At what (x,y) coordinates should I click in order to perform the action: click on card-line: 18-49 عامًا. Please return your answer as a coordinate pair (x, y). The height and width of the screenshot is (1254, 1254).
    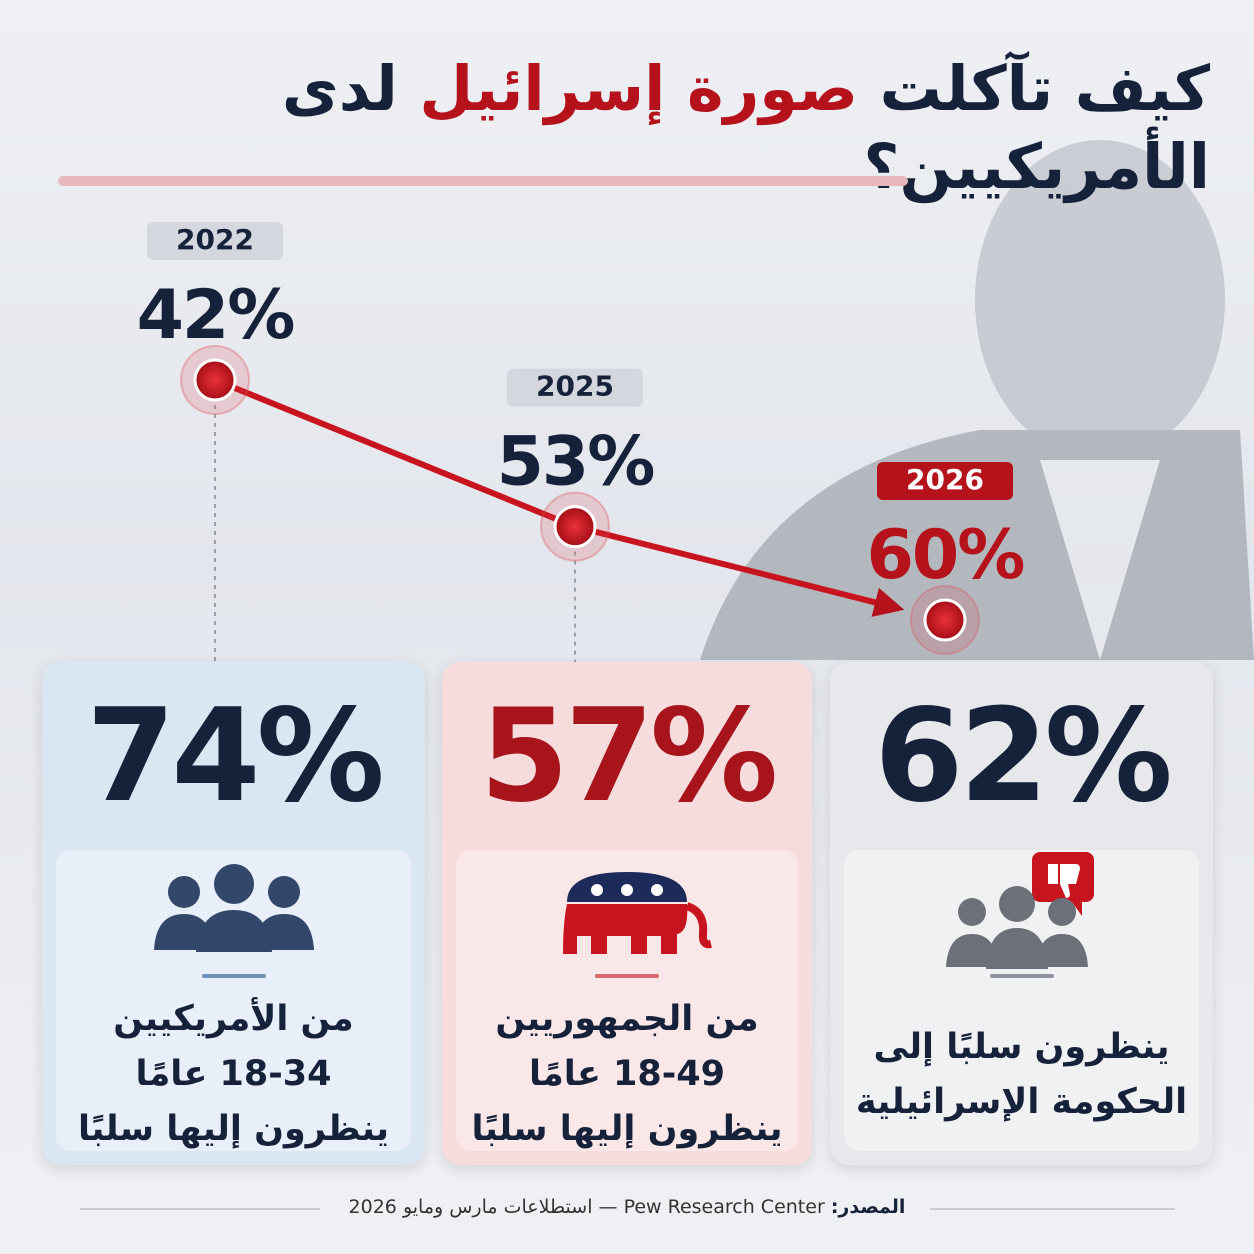
    Looking at the image, I should click on (626, 1074).